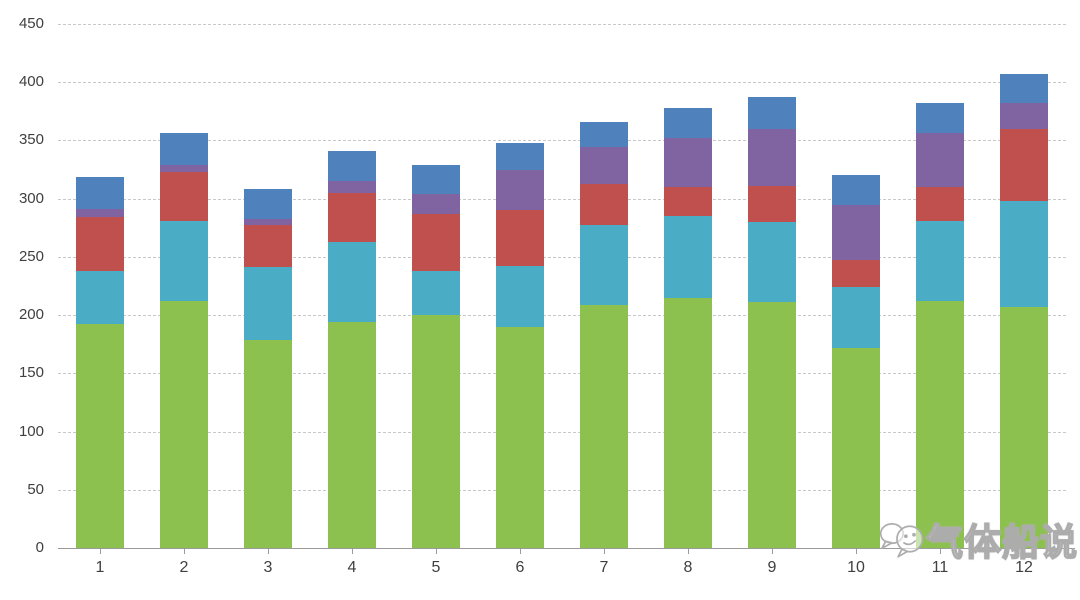 The height and width of the screenshot is (600, 1080). What do you see at coordinates (688, 567) in the screenshot?
I see `x-axis-label: 8` at bounding box center [688, 567].